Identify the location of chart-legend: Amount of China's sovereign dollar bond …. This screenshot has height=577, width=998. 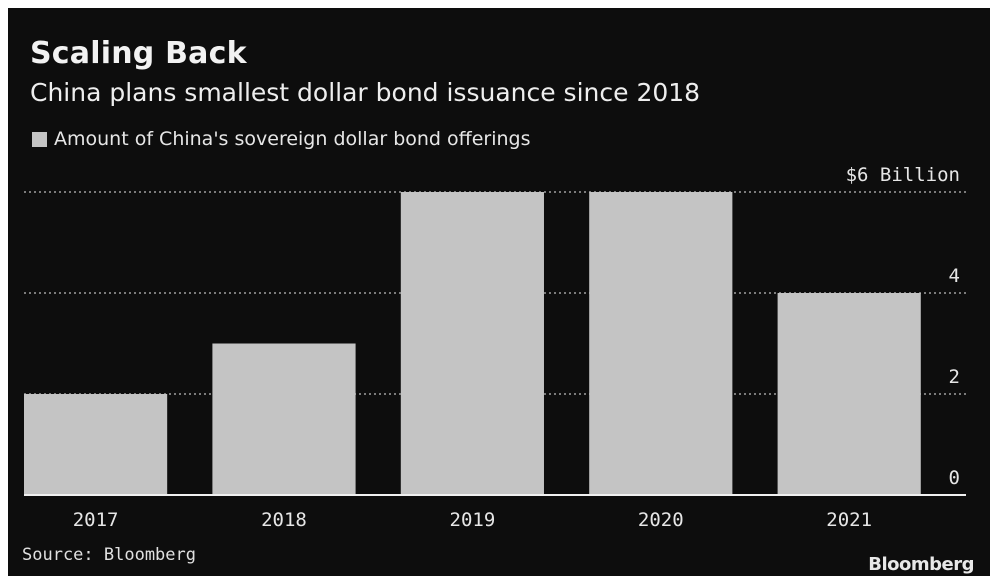
(281, 139).